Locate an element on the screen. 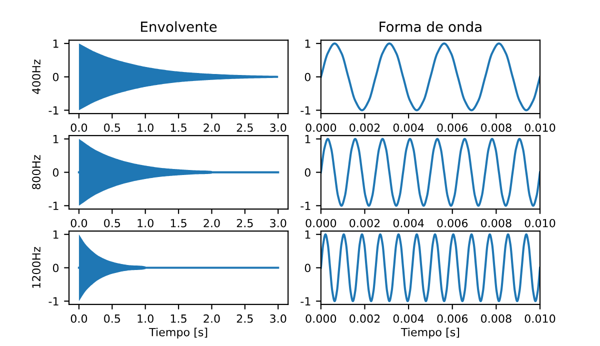  y-axis-title: 1200Hz is located at coordinates (36, 267).